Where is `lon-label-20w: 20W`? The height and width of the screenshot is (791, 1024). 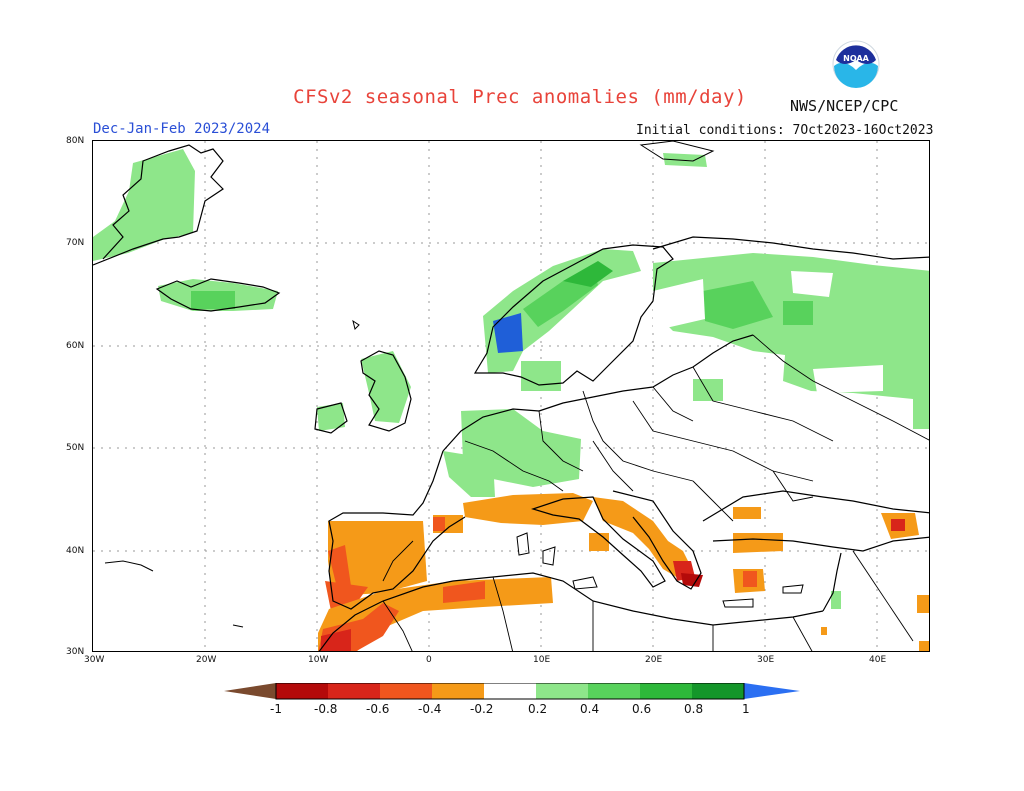
lon-label-20w: 20W is located at coordinates (206, 660).